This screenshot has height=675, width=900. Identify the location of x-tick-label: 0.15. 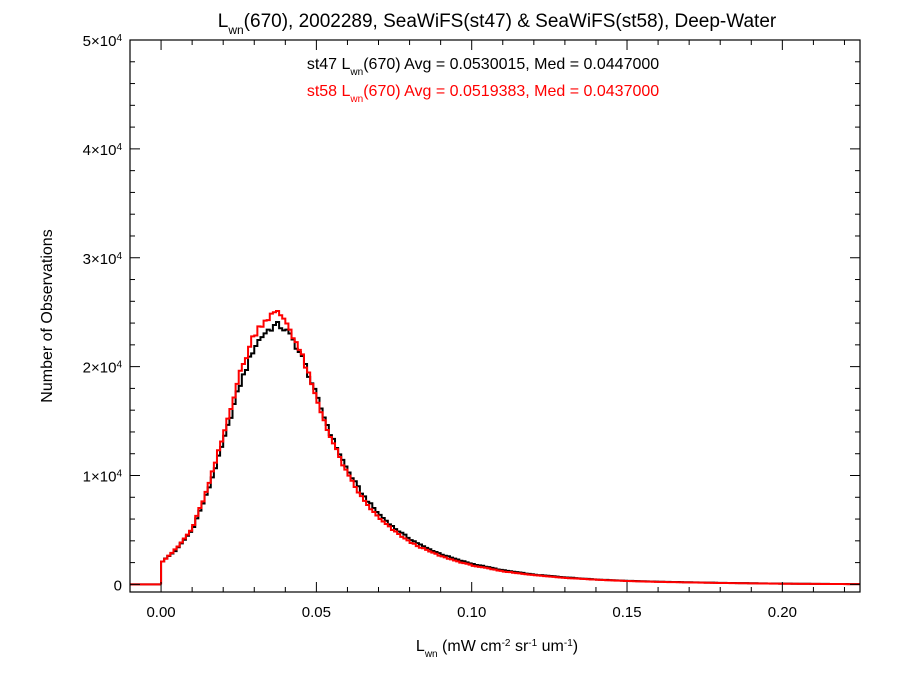
(626, 612).